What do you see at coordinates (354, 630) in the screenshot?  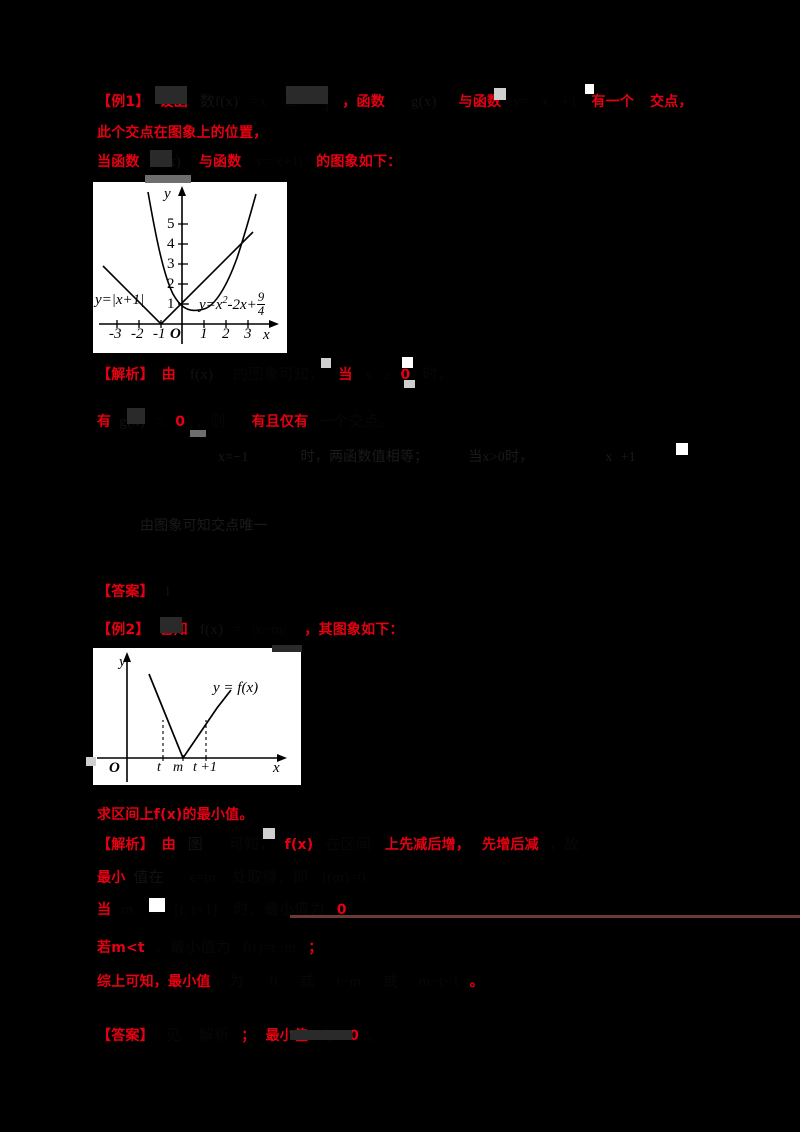 I see `example-2-figure-note: ，其图象如下：` at bounding box center [354, 630].